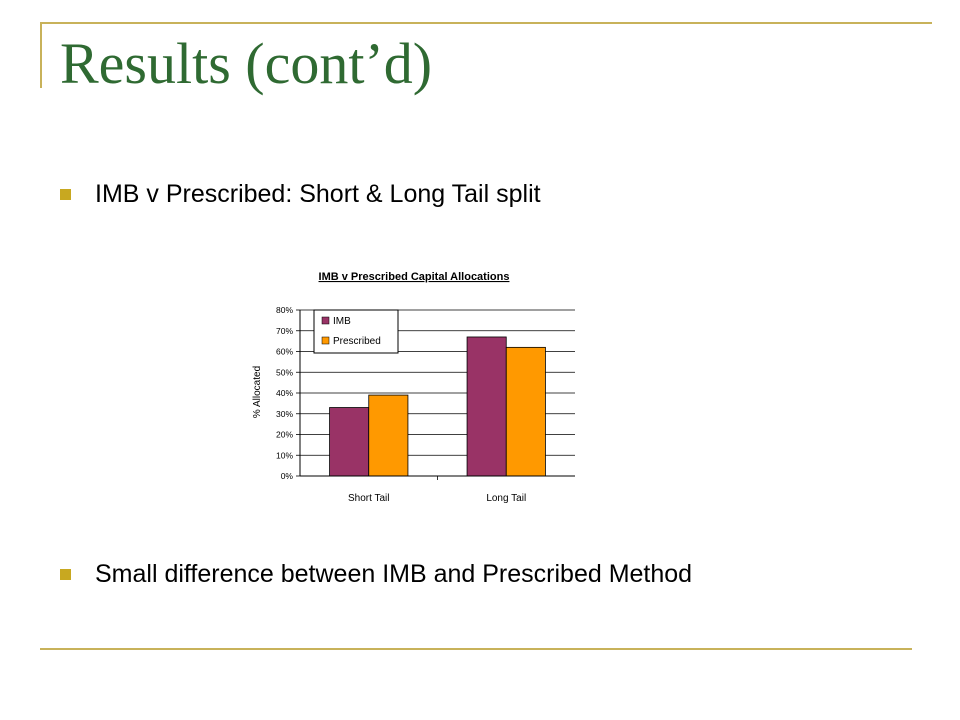 The image size is (960, 720). What do you see at coordinates (284, 393) in the screenshot?
I see `y-tick-label: 40%` at bounding box center [284, 393].